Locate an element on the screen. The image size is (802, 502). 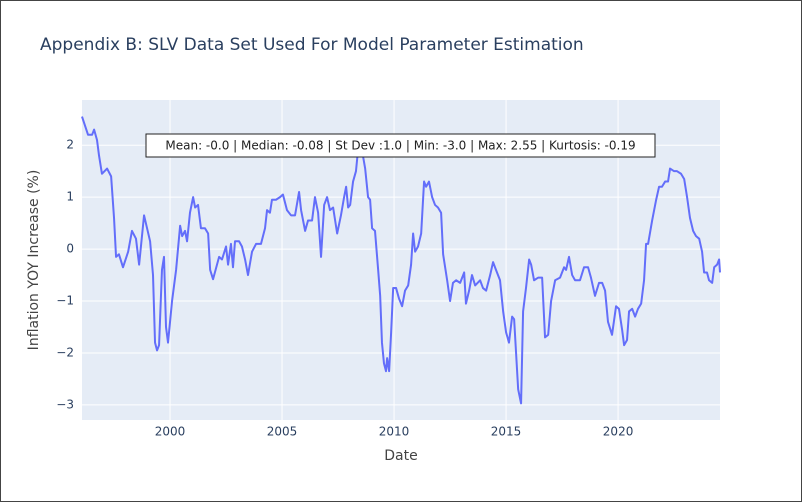
y-tick-label: −1 is located at coordinates (65, 301).